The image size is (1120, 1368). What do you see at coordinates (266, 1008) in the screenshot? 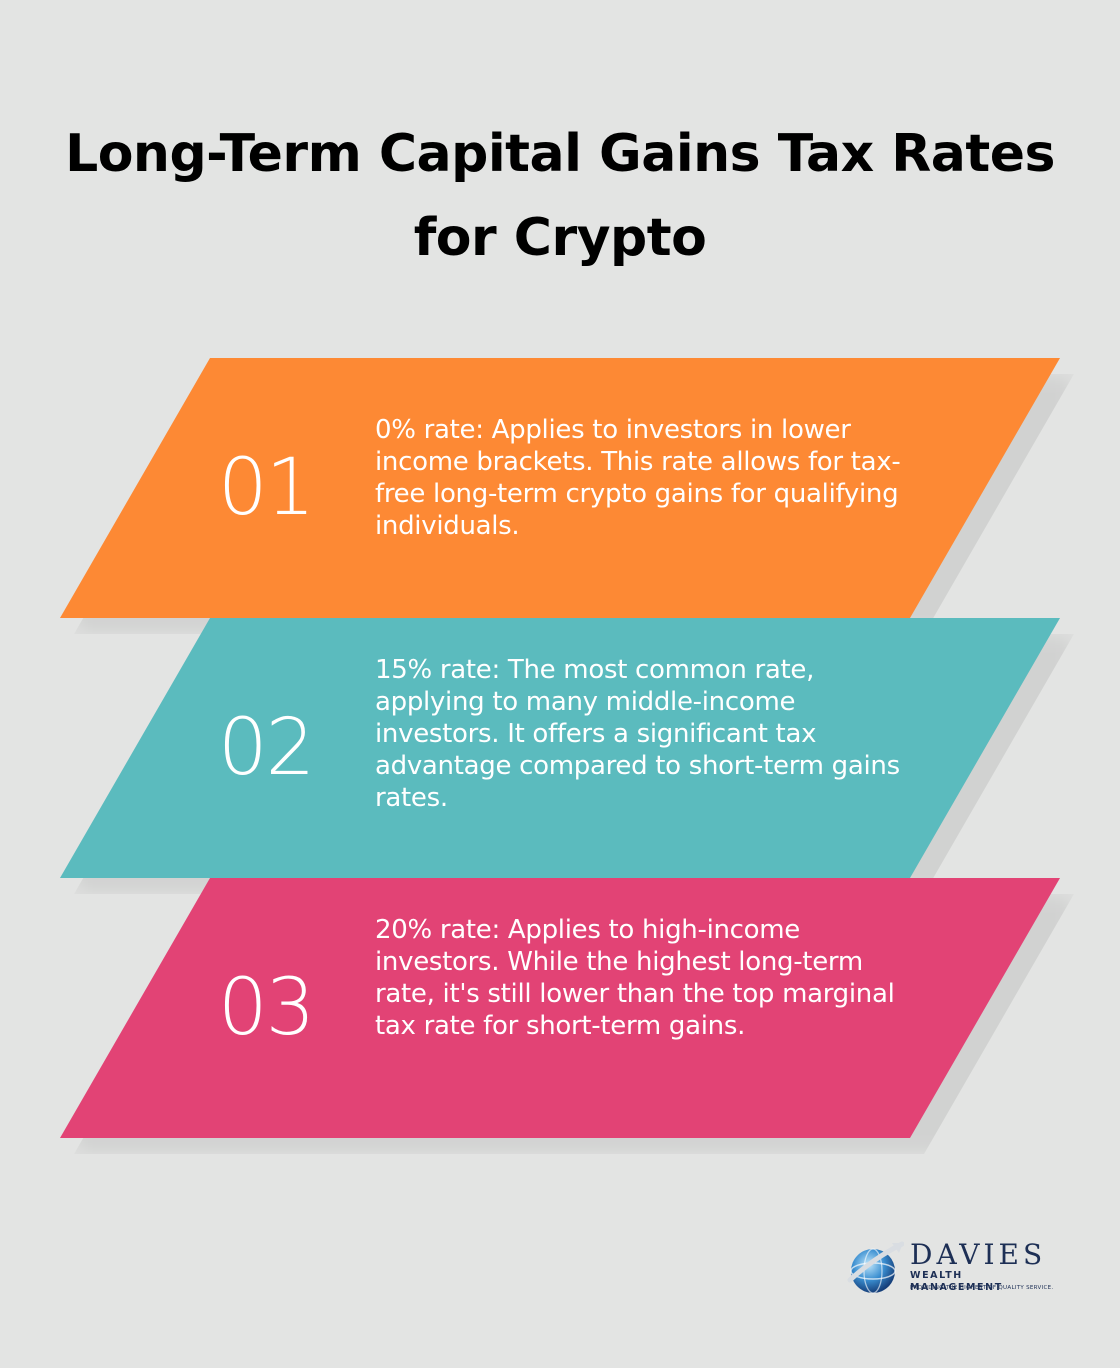
I see `card-number: 03` at bounding box center [266, 1008].